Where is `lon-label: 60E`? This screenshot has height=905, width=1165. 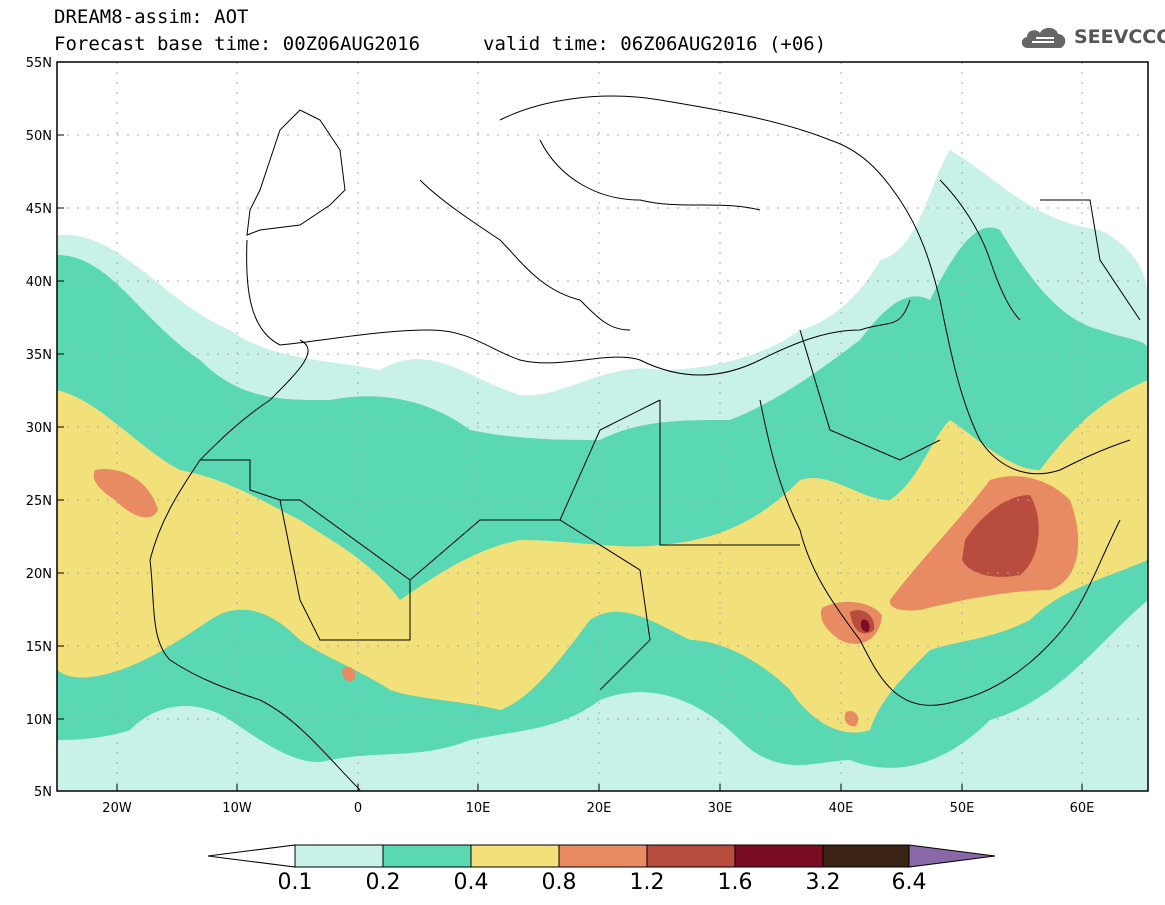
lon-label: 60E is located at coordinates (1082, 808).